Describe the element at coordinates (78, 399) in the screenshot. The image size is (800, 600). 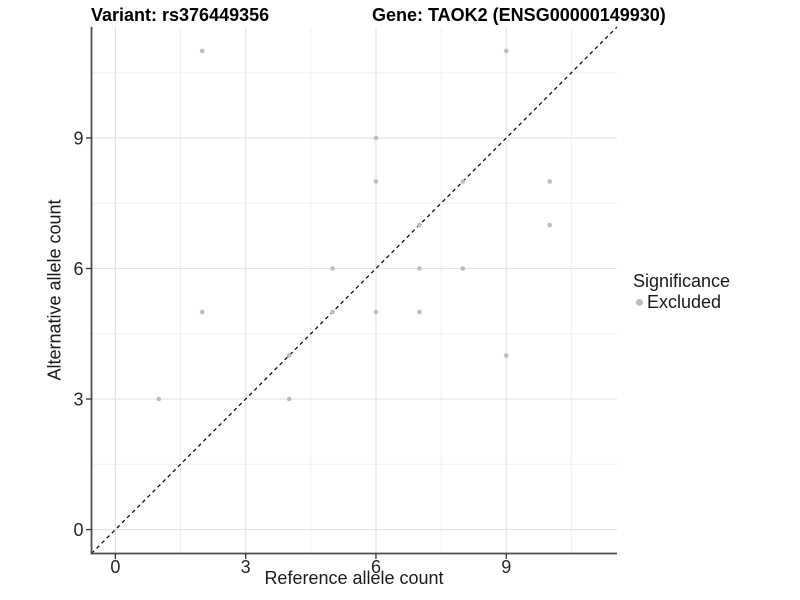
I see `y-tick-label: 3` at that location.